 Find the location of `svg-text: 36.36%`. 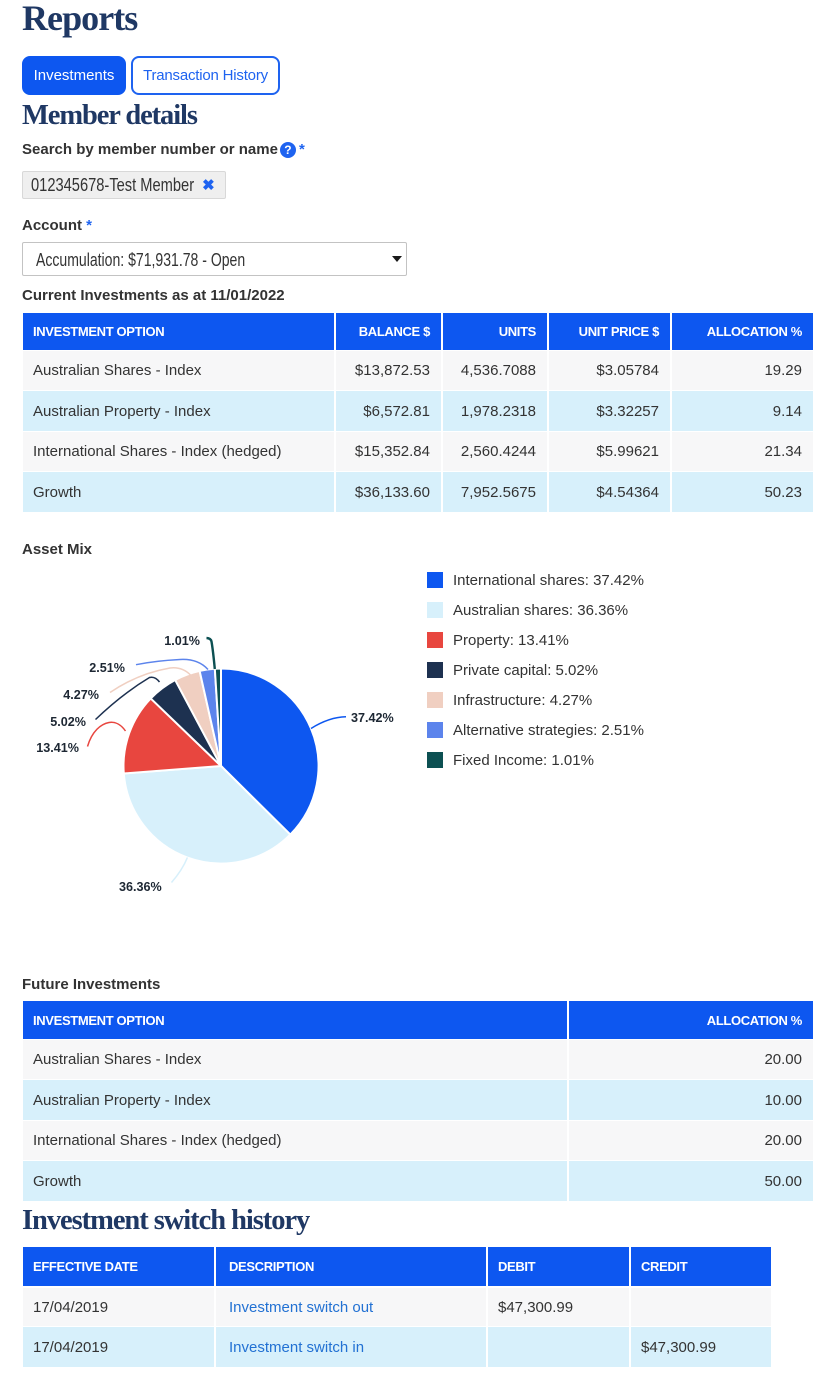

svg-text: 36.36% is located at coordinates (140, 887).